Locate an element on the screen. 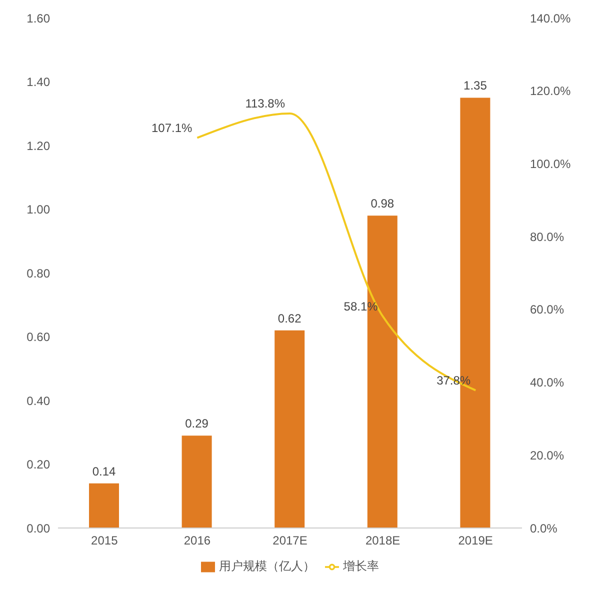  y2-tick-label: 140.0% is located at coordinates (551, 18).